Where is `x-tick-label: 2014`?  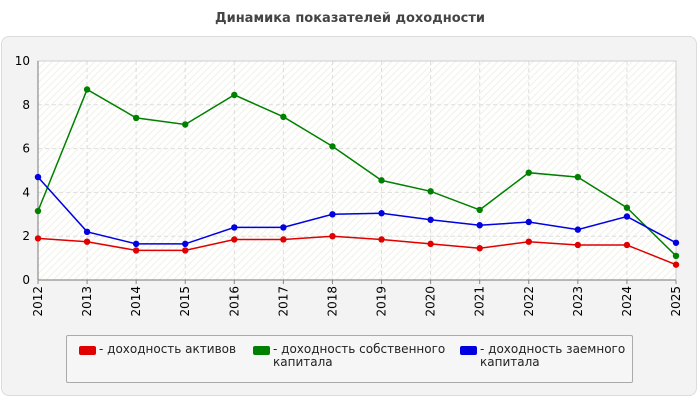
x-tick-label: 2014 is located at coordinates (136, 301).